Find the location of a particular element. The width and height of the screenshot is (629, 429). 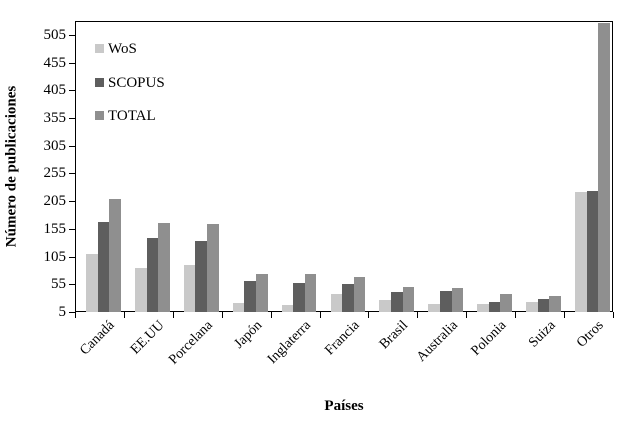

y-tick-label: 155 is located at coordinates (55, 228).